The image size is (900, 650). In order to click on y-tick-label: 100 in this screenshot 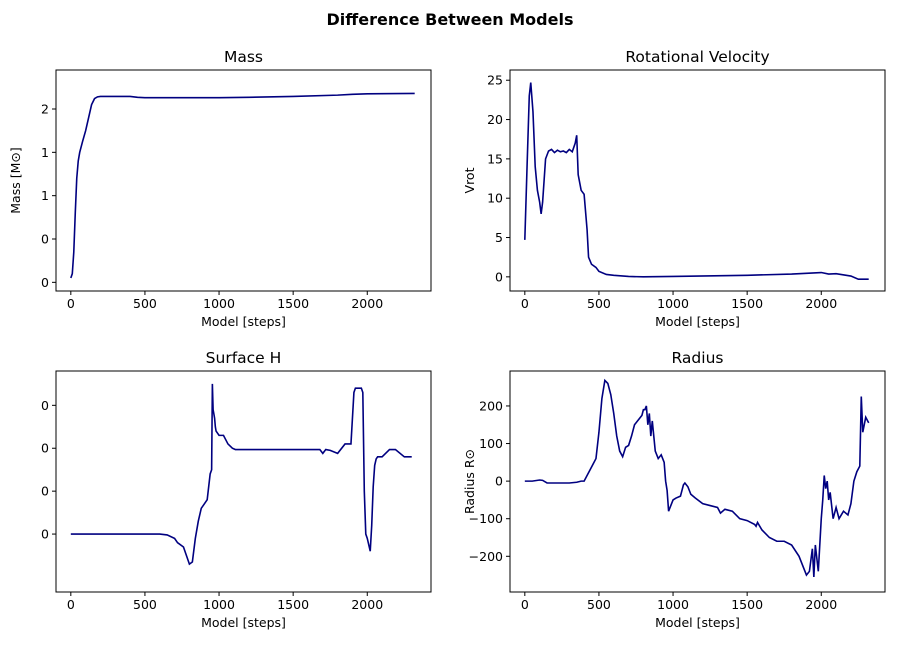, I will do `click(491, 443)`.